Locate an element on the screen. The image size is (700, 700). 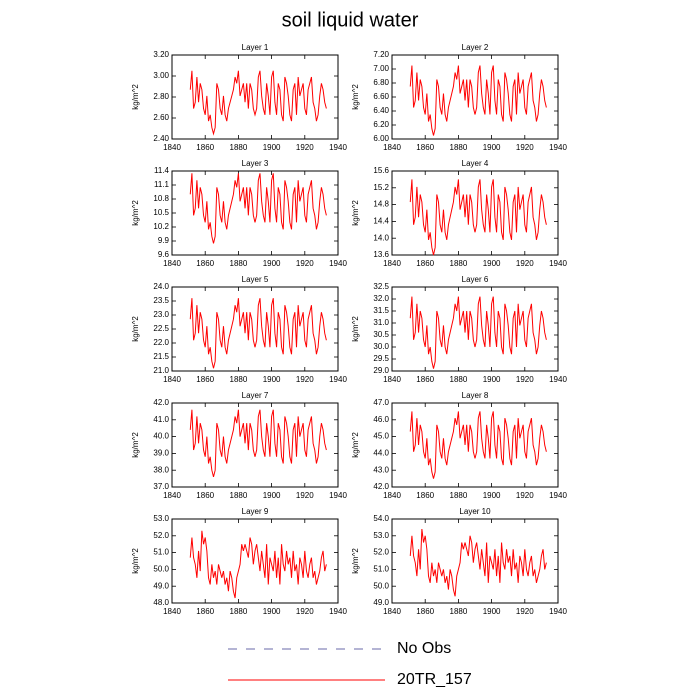
y-tick-label: 3.00 is located at coordinates (161, 75).